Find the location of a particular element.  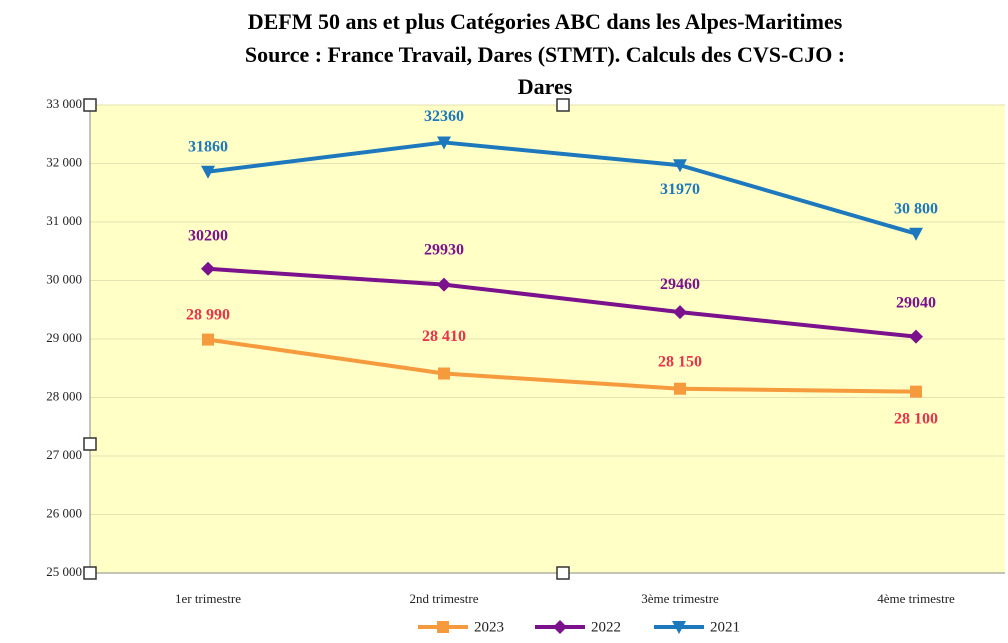

y-tick-label: 33 000 is located at coordinates (64, 103).